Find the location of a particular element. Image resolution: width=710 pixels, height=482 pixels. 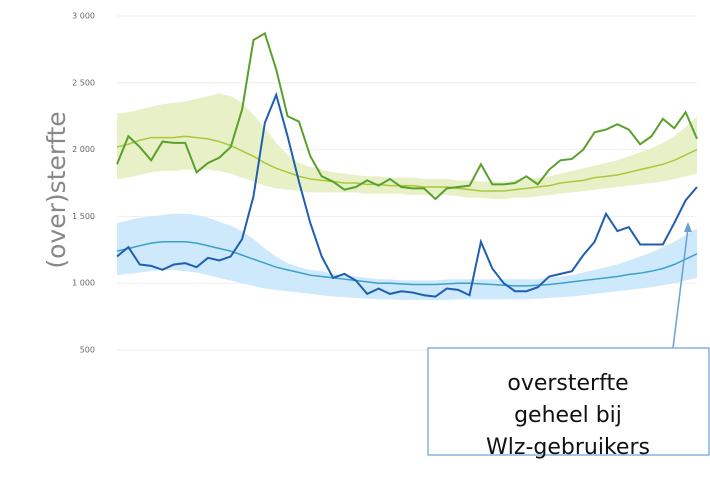

y-tick-label: 2 500 is located at coordinates (83, 82).